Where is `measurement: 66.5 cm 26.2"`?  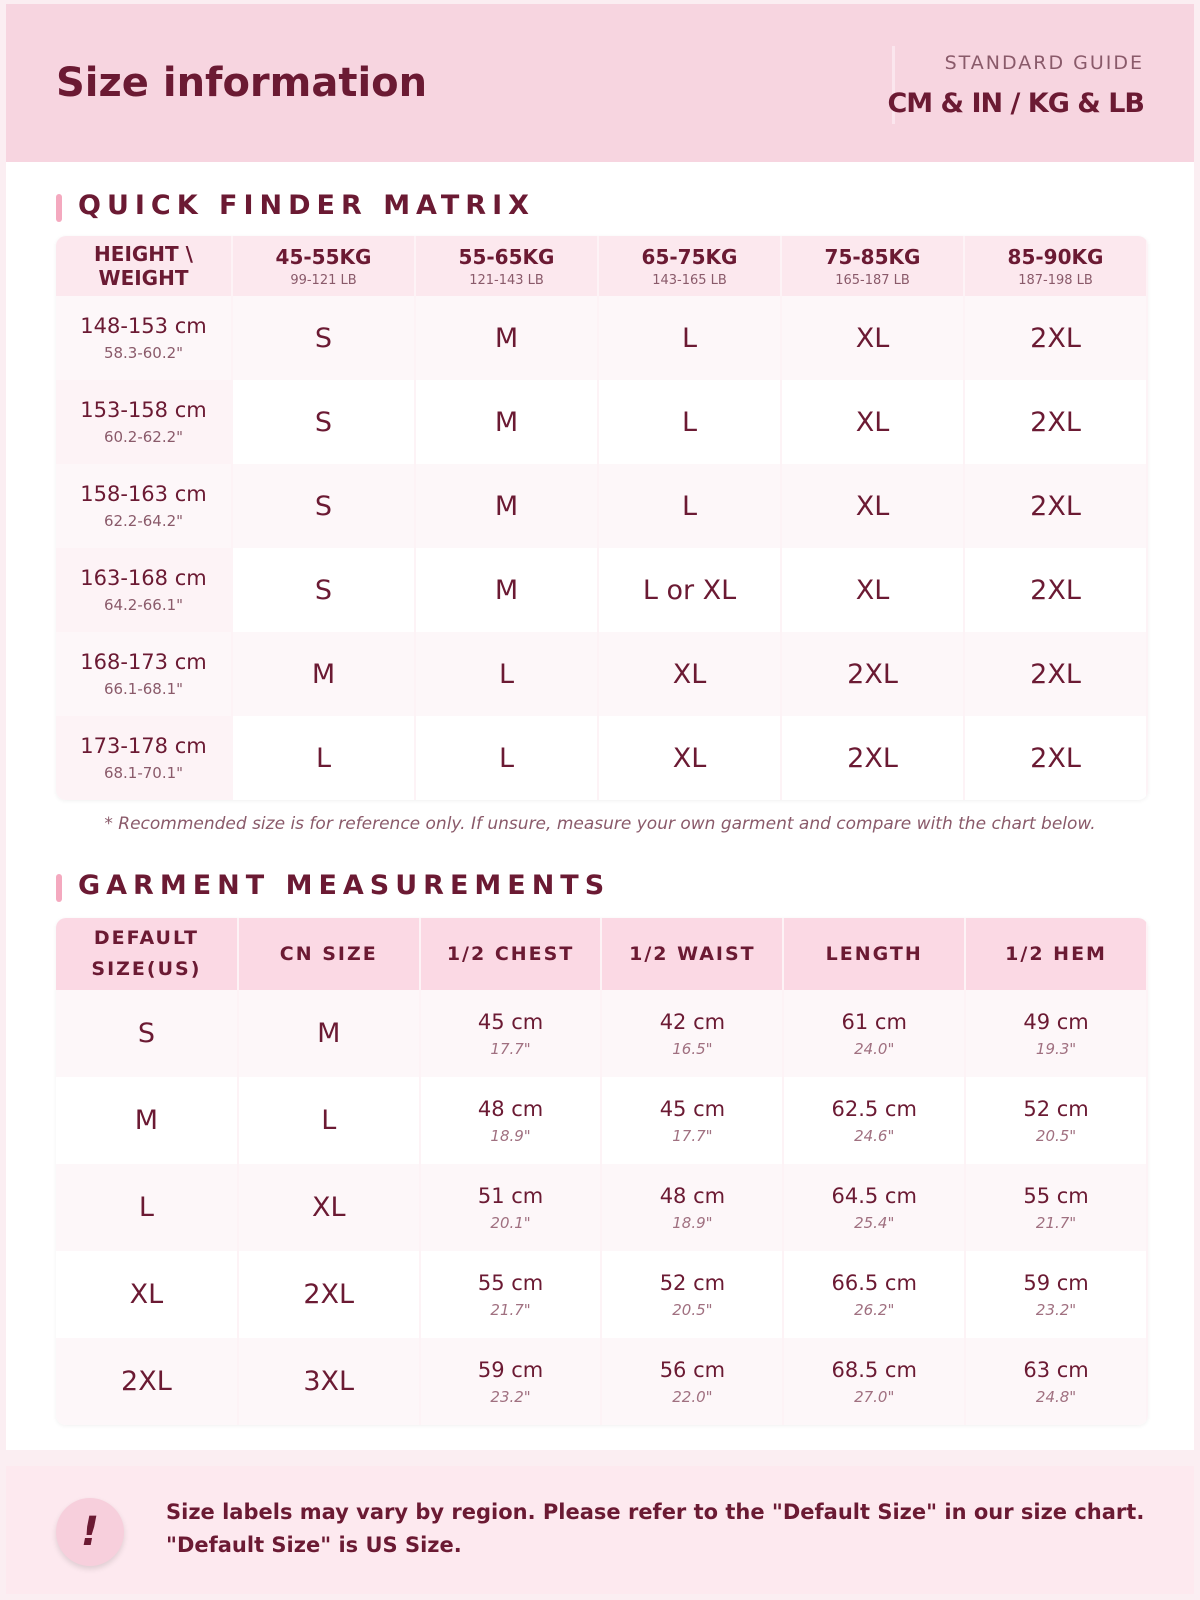
measurement: 66.5 cm 26.2" is located at coordinates (875, 1294).